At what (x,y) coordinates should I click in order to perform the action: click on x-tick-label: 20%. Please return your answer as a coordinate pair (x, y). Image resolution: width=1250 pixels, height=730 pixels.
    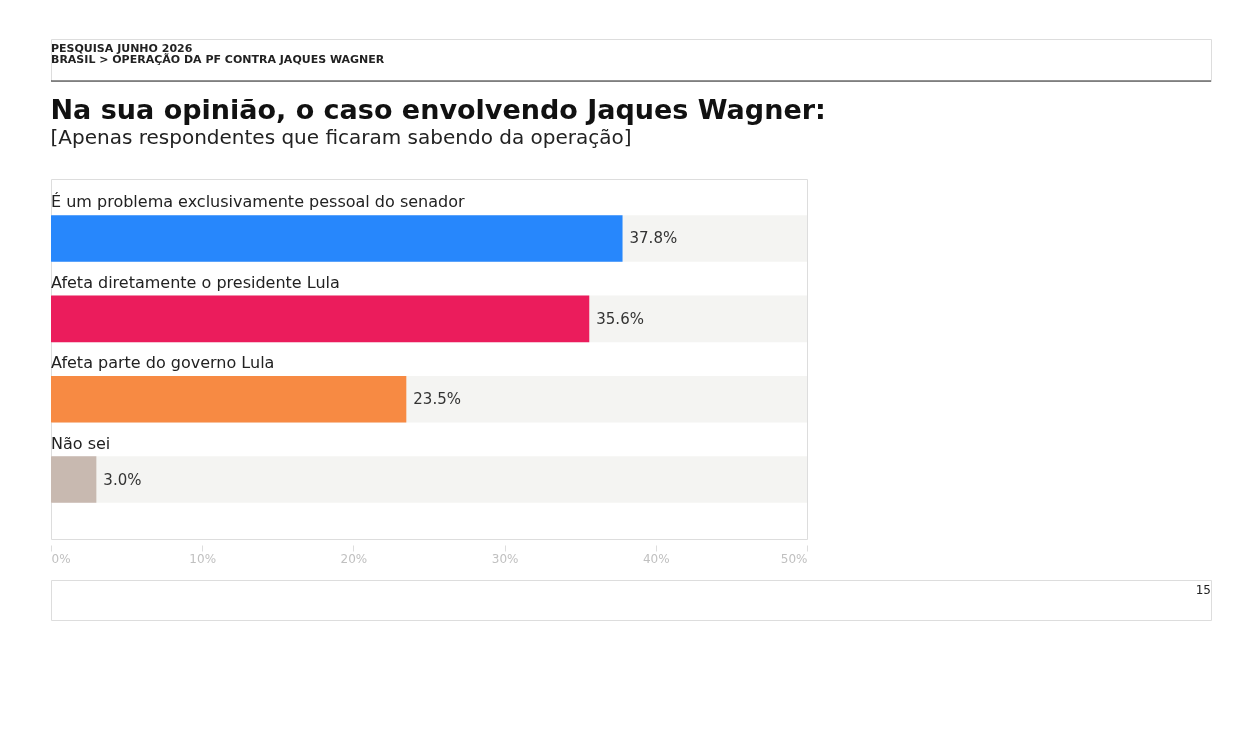
    Looking at the image, I should click on (354, 558).